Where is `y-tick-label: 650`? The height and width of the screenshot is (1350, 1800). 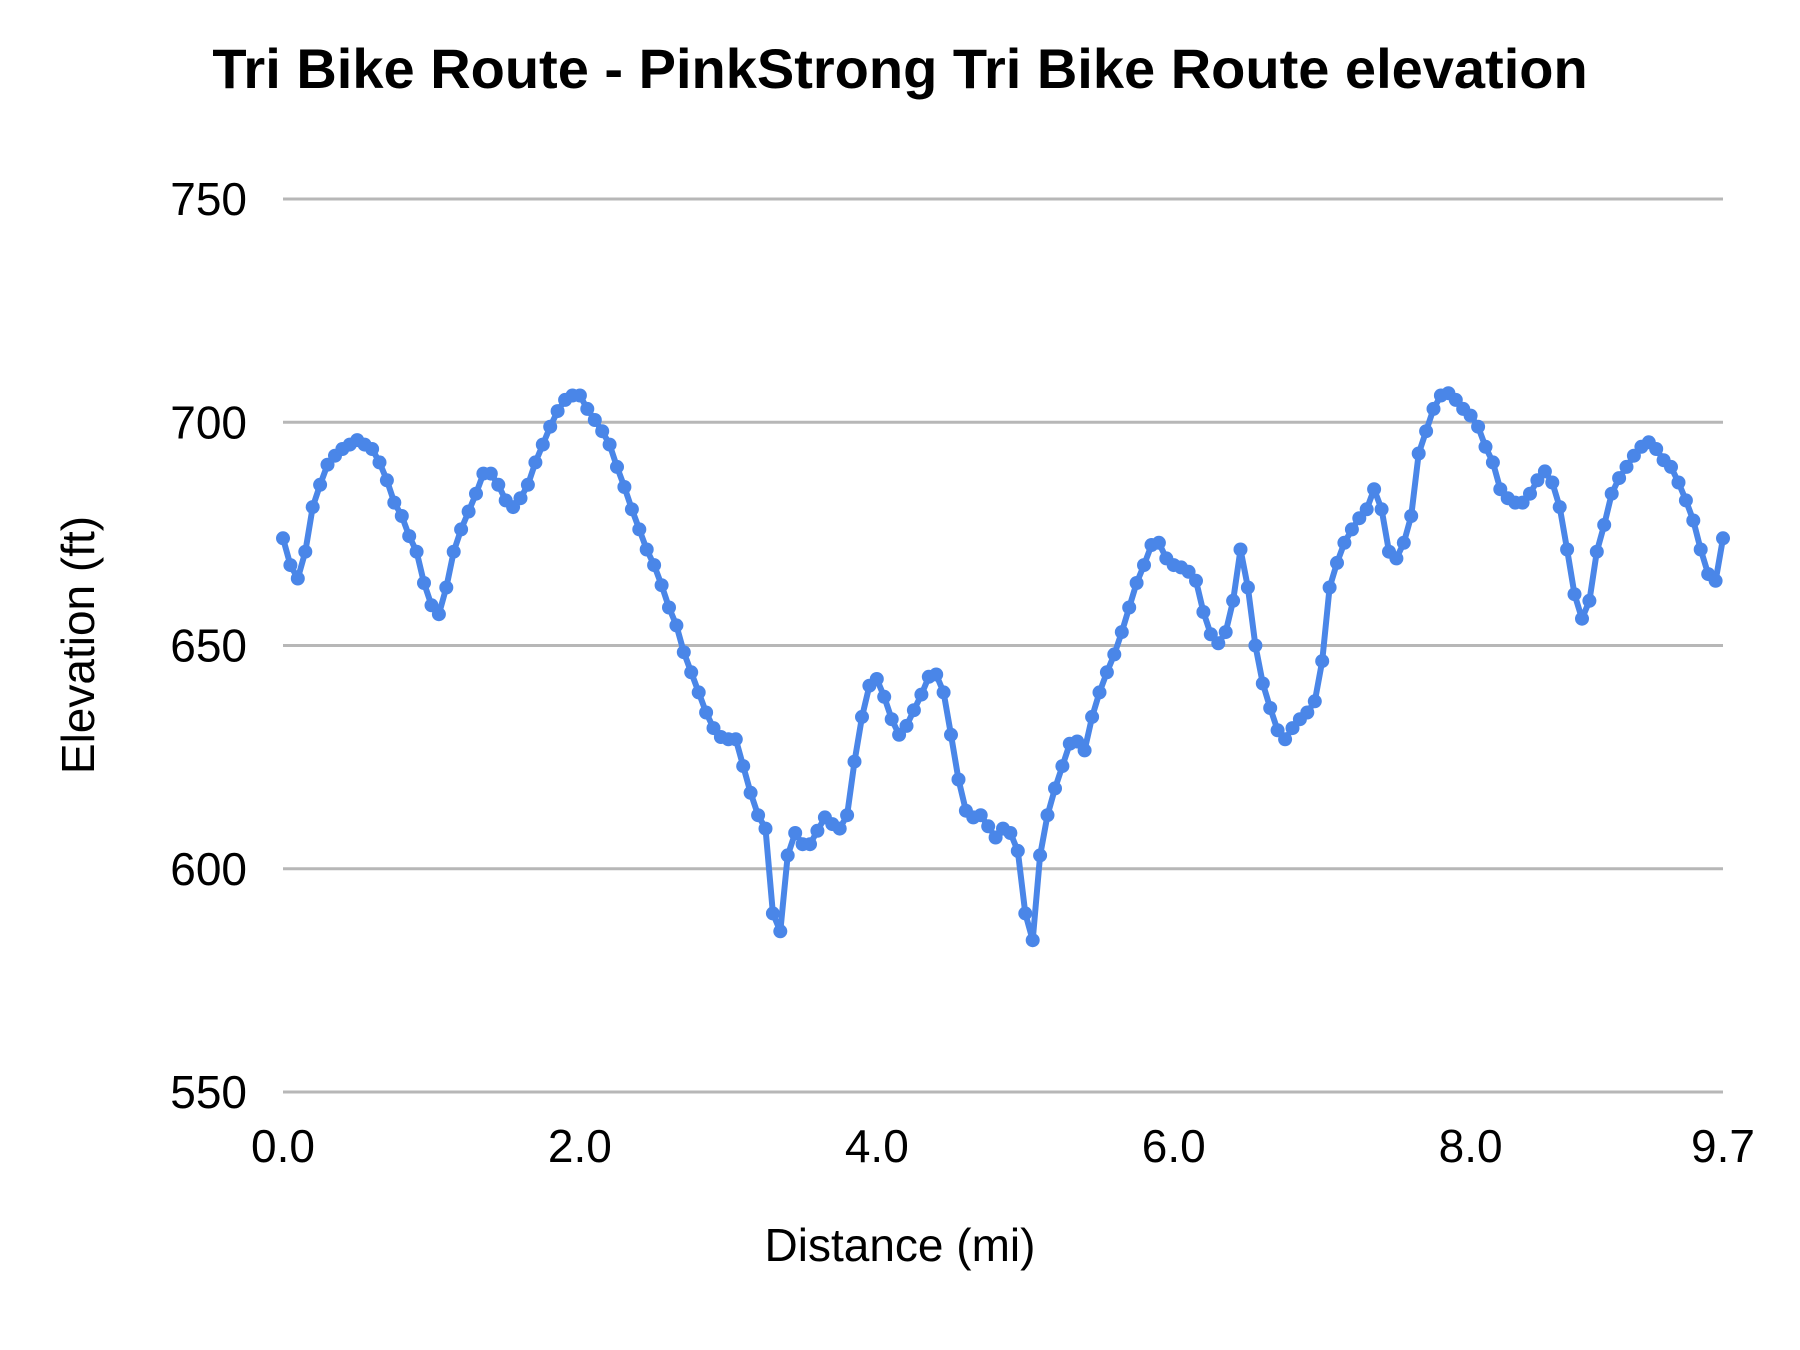
y-tick-label: 650 is located at coordinates (208, 646).